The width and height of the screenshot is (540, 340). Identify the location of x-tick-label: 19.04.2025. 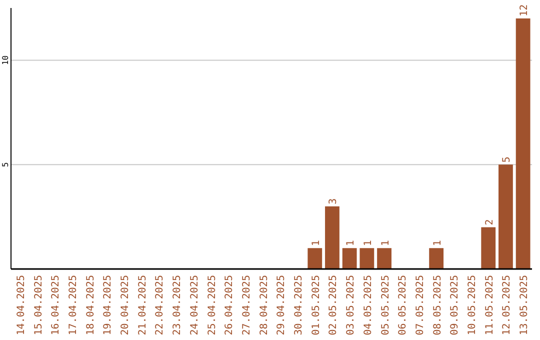
(108, 305).